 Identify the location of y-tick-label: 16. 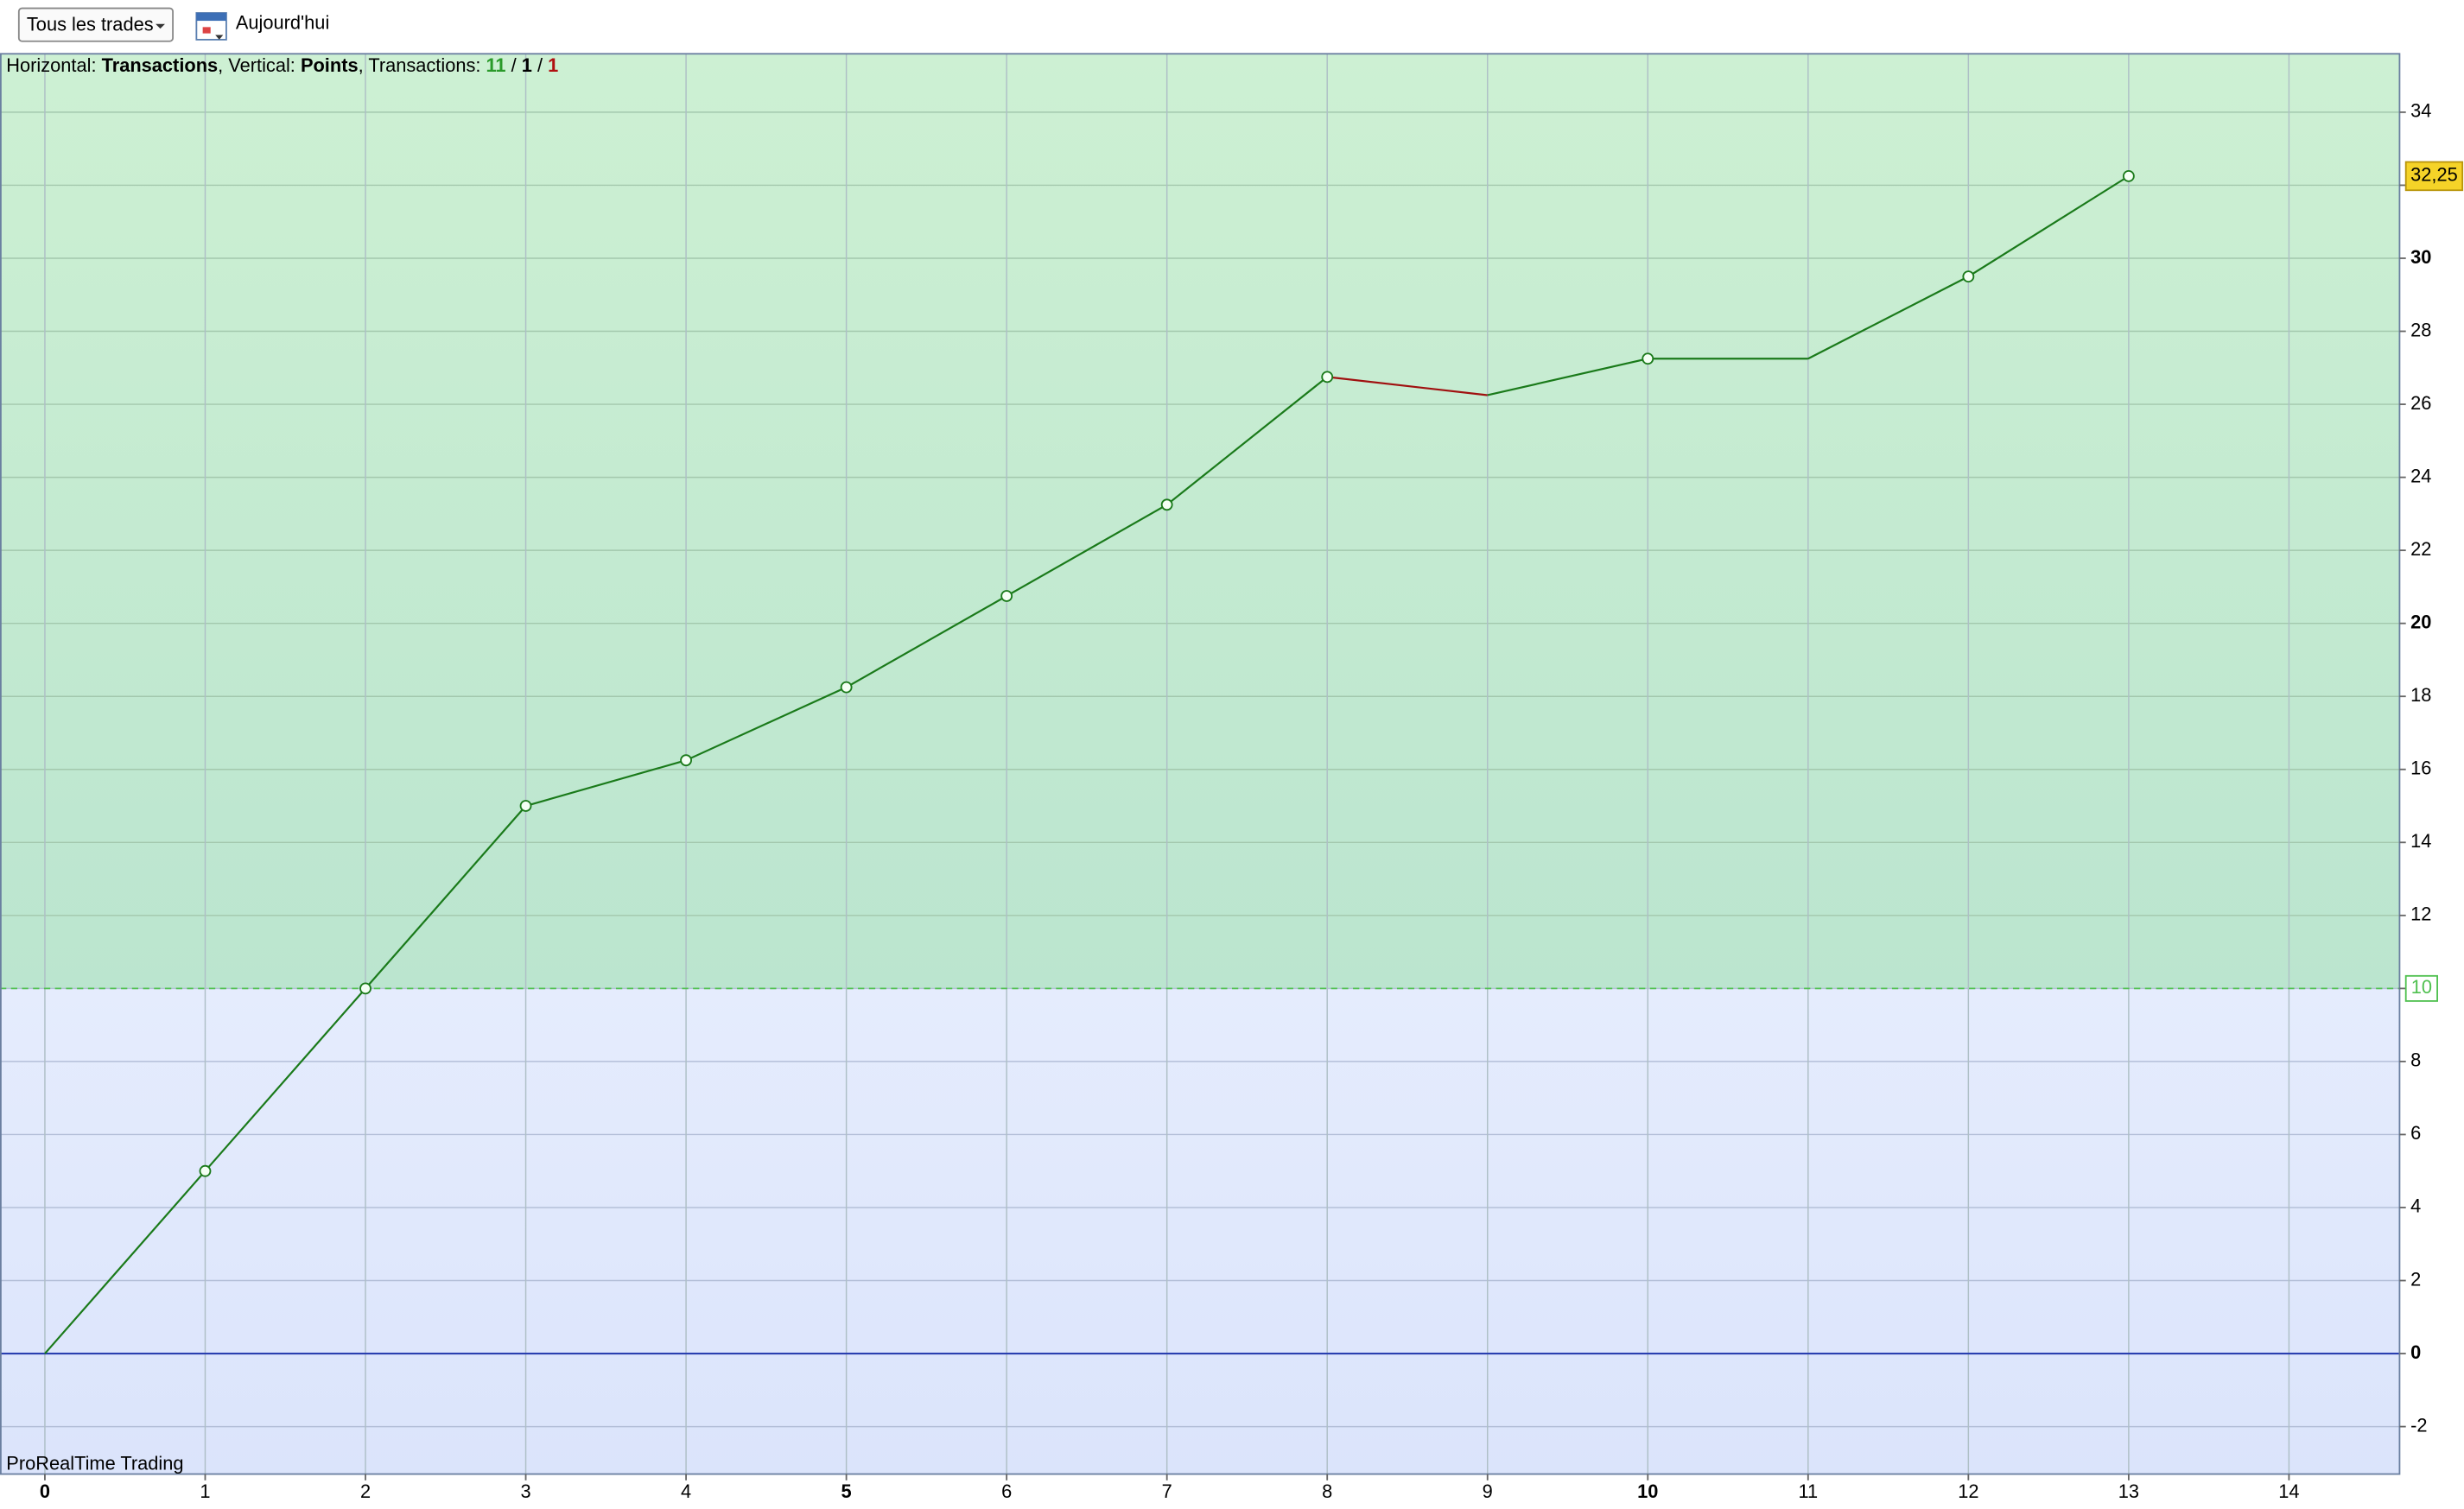
(2420, 768).